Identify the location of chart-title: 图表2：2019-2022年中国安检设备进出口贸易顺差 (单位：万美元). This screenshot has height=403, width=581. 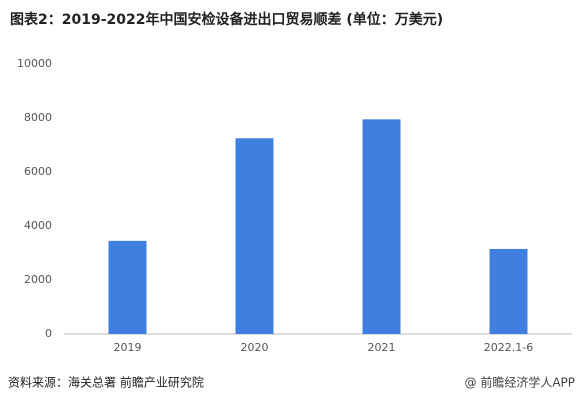
(226, 19).